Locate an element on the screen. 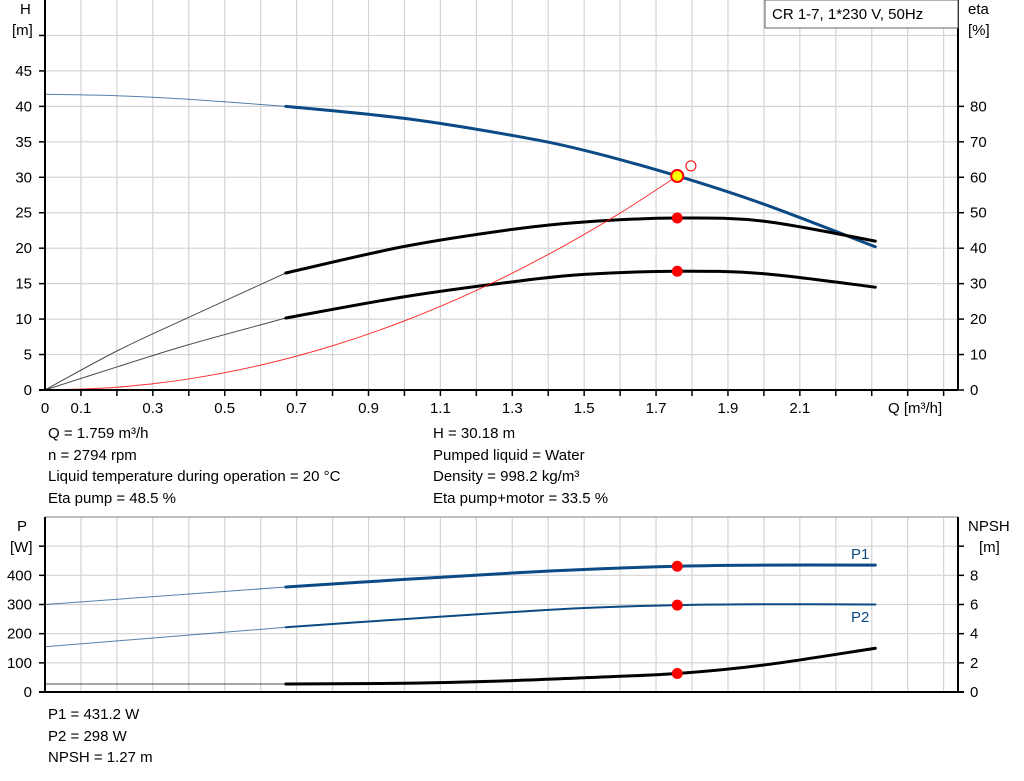  curve-H-thin is located at coordinates (165, 100).